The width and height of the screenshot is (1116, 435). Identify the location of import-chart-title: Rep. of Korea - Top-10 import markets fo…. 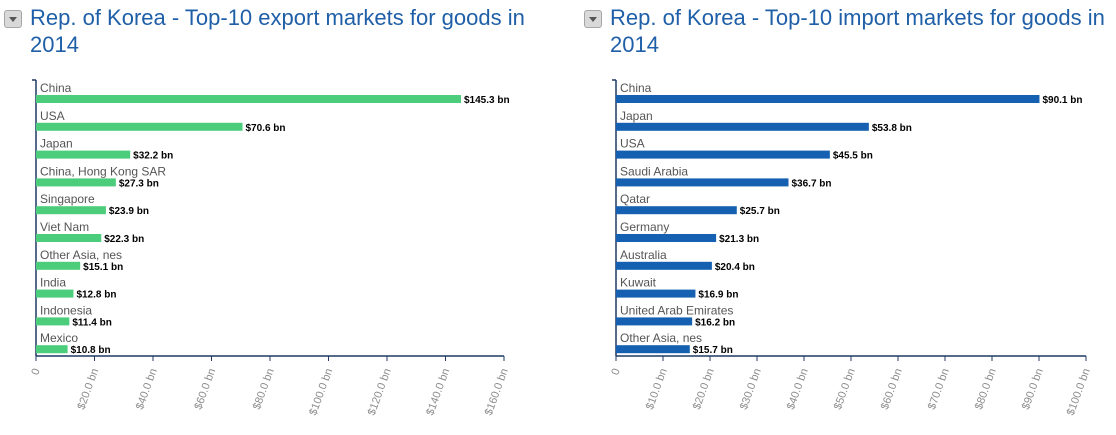
(857, 31).